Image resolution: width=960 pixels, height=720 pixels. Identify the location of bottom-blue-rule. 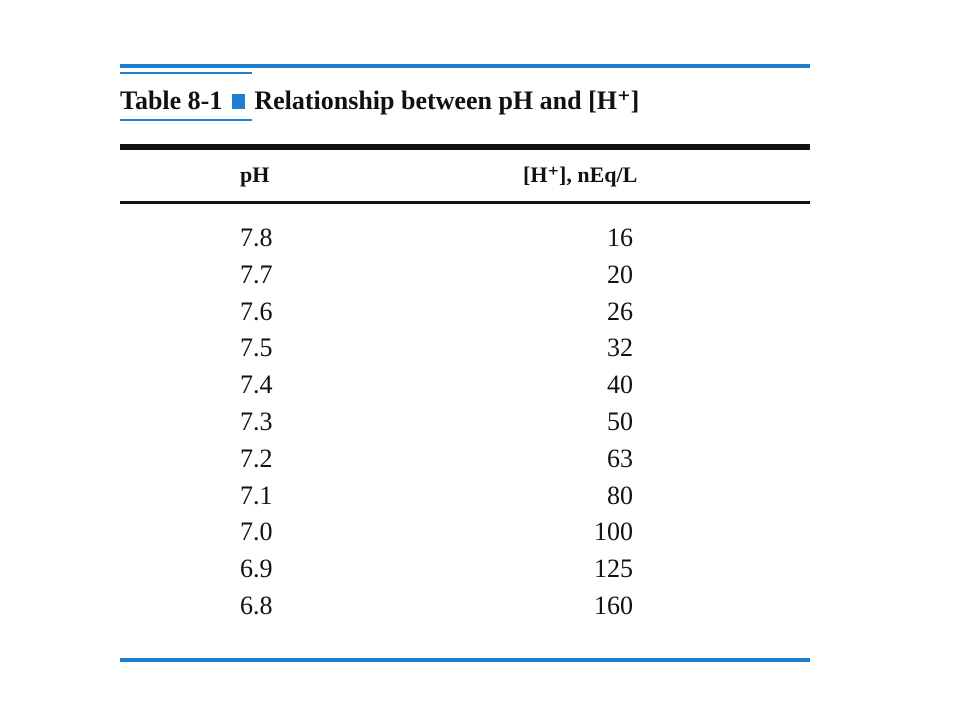
(465, 660).